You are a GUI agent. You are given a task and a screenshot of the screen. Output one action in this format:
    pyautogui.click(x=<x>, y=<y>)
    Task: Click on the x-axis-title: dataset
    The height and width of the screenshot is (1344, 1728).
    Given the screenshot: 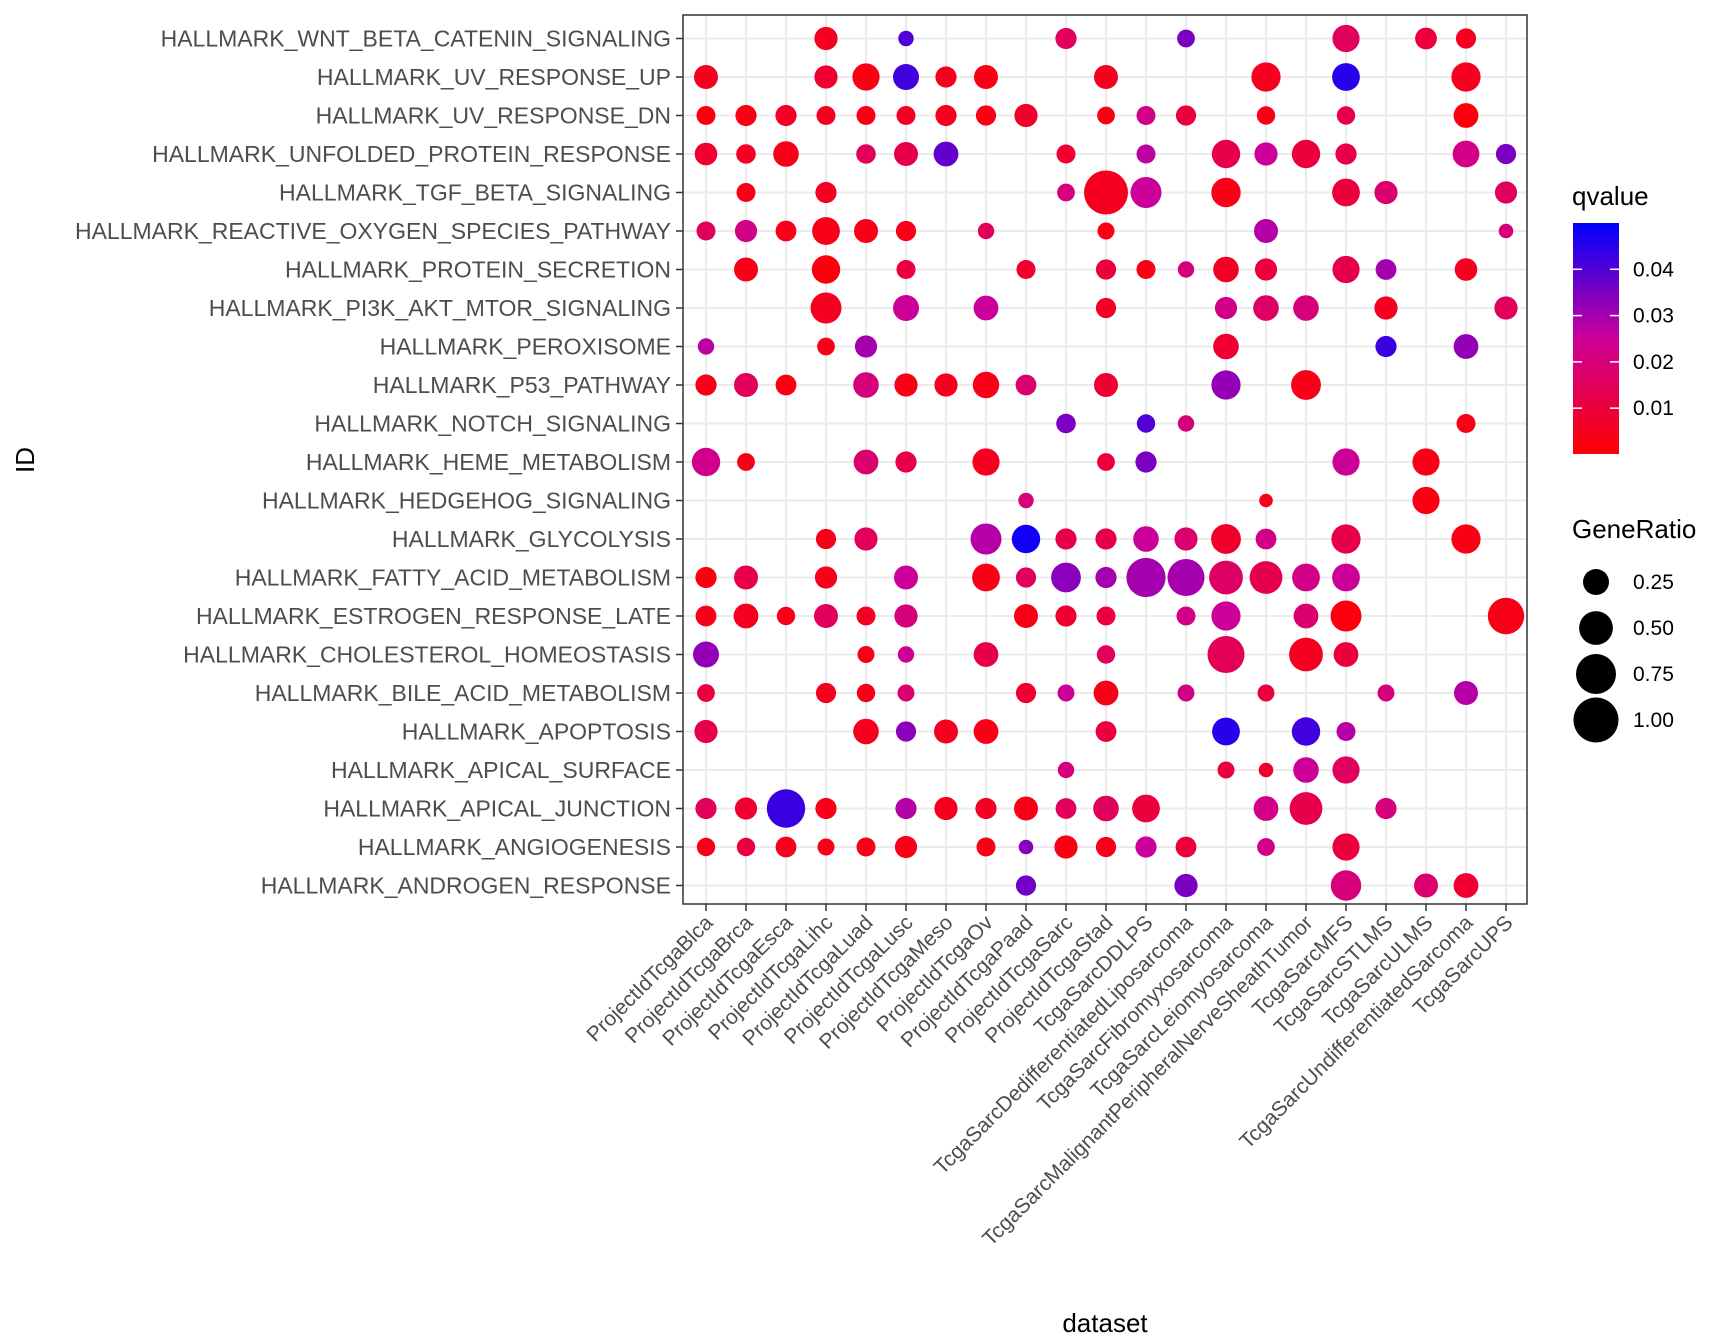 What is the action you would take?
    pyautogui.click(x=1105, y=1323)
    